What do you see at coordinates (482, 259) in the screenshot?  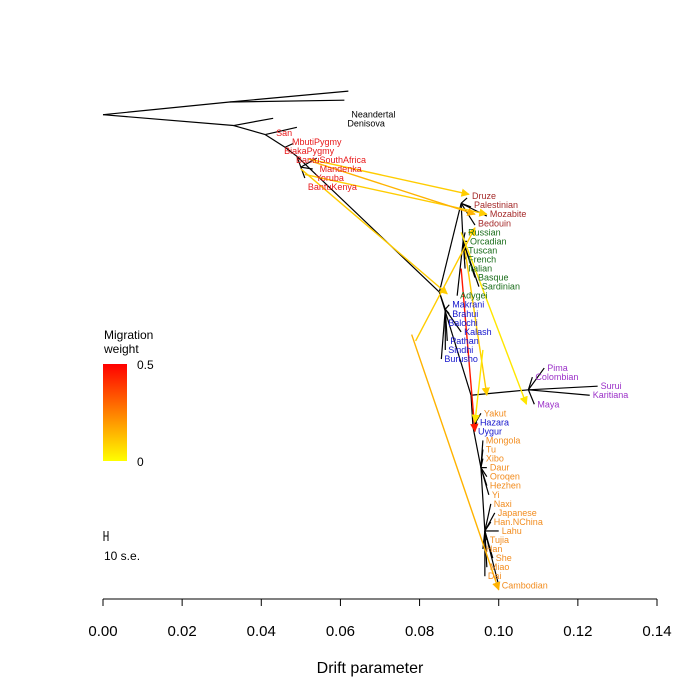 I see `leaf-label: French` at bounding box center [482, 259].